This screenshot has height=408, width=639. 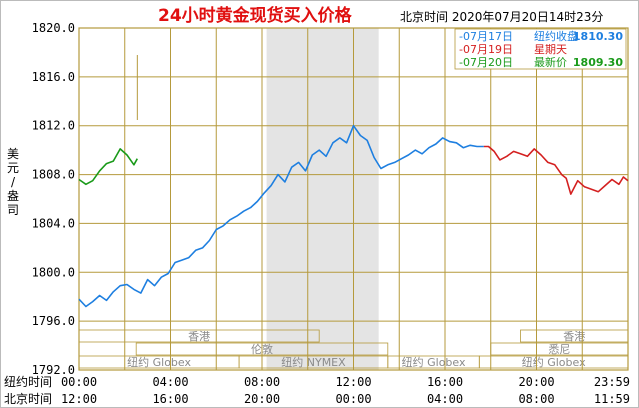 I want to click on market-session-label: 悉尼, so click(x=559, y=349).